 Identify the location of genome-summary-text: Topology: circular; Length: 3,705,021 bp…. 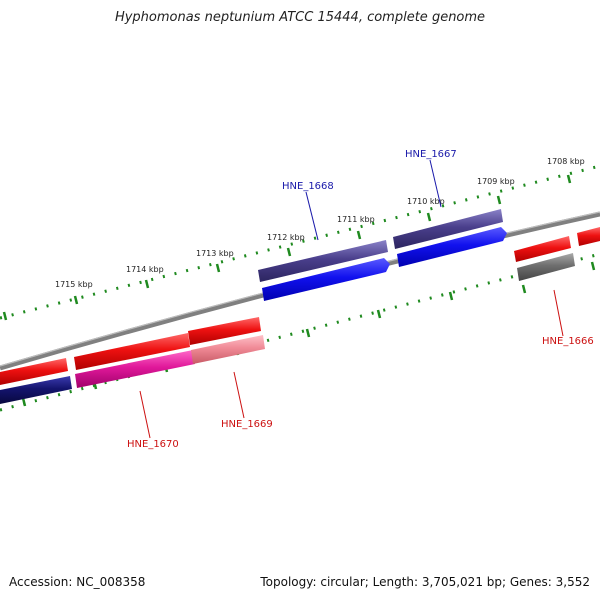
(425, 582).